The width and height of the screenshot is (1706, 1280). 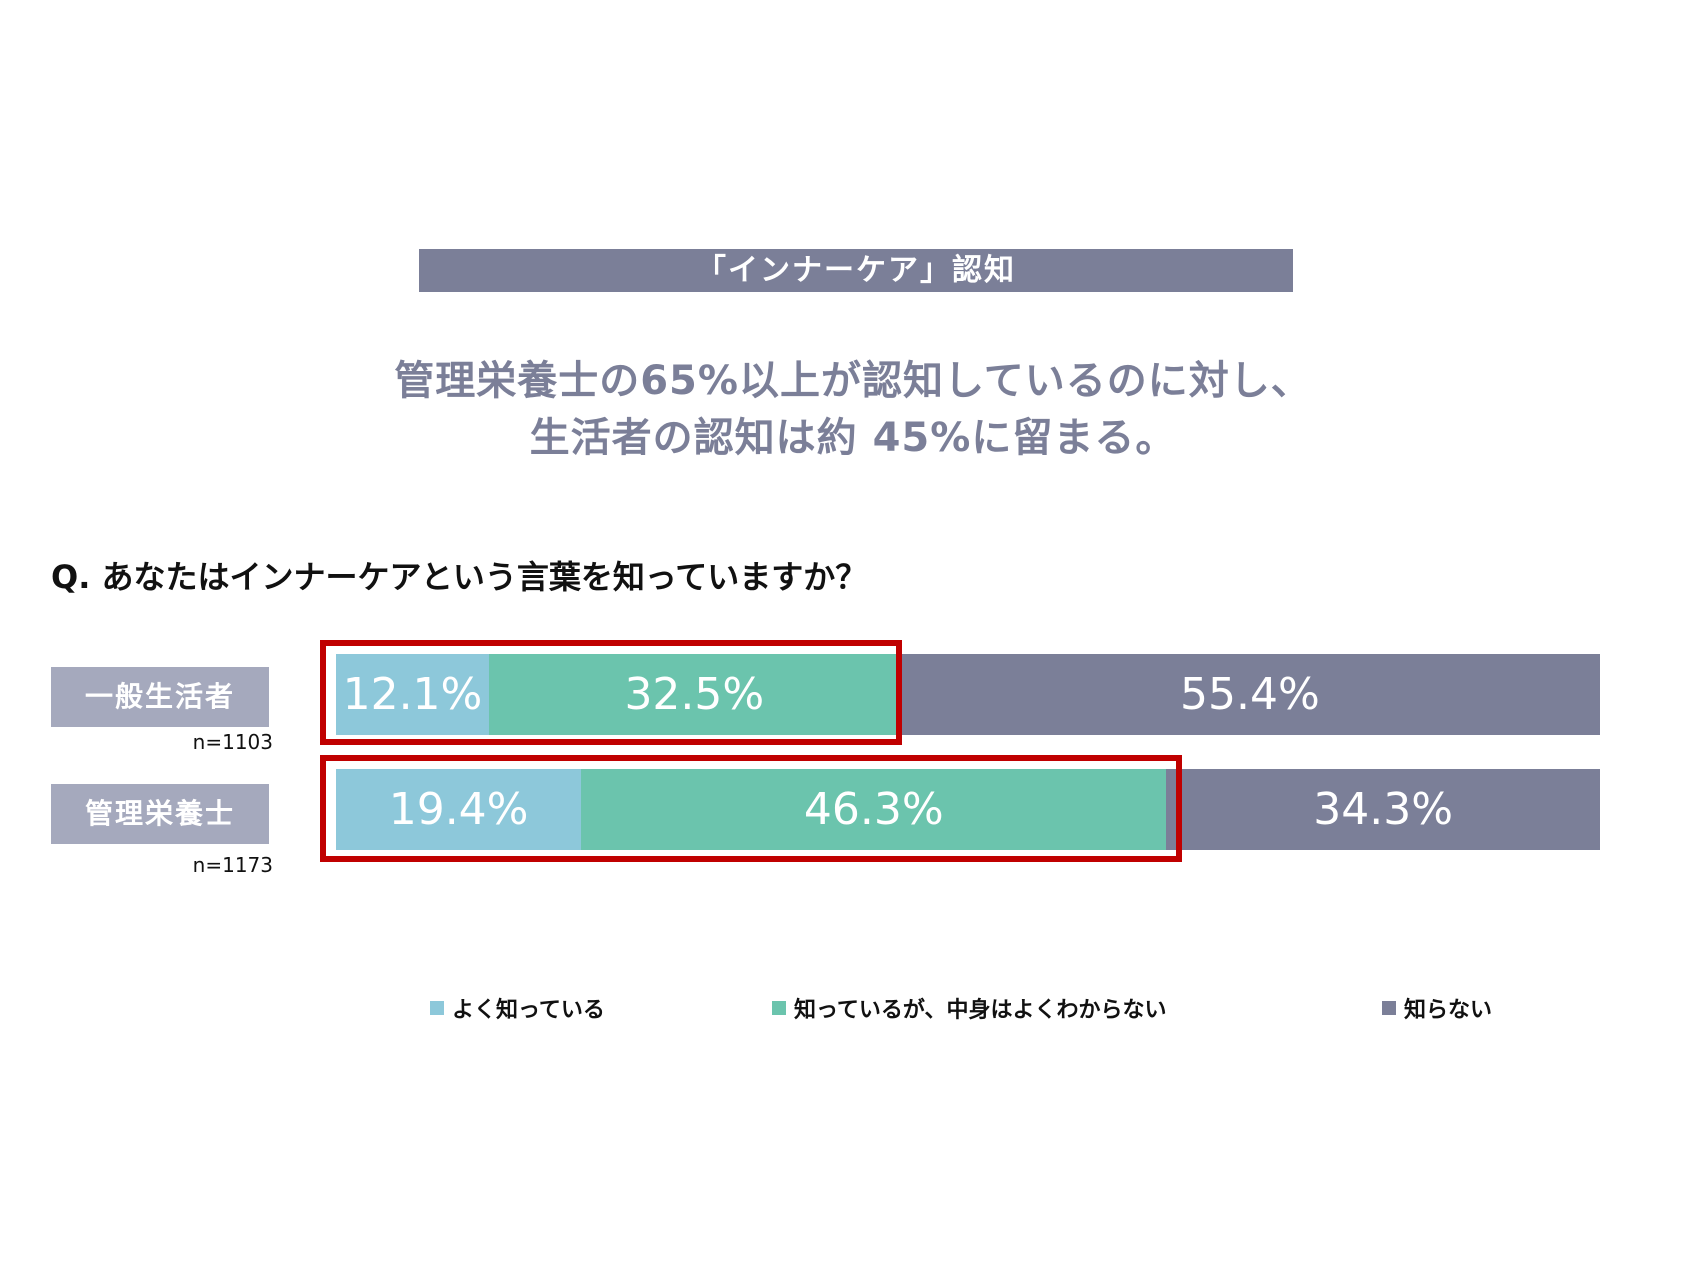 What do you see at coordinates (856, 270) in the screenshot?
I see `title-bar: 「インナーケア」認知` at bounding box center [856, 270].